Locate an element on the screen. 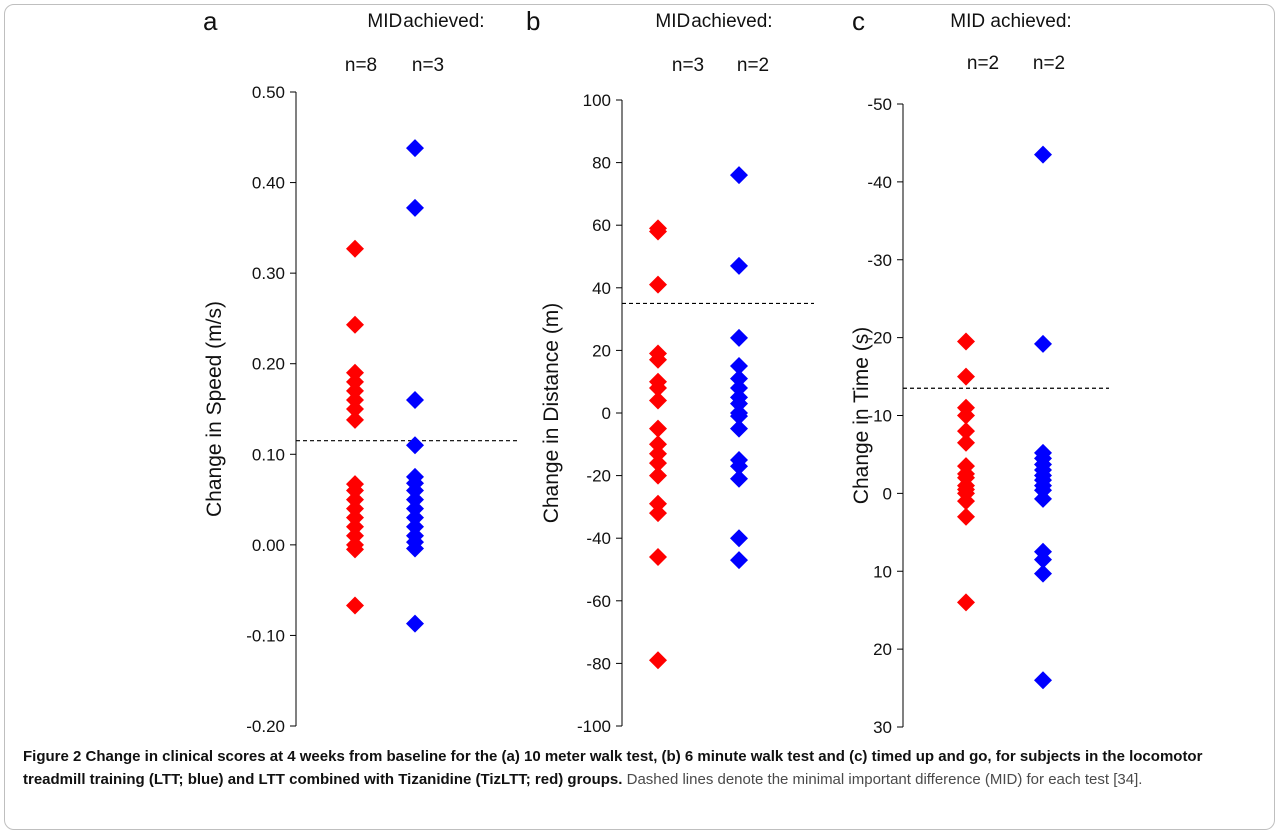 The height and width of the screenshot is (834, 1281). y-tick-label: 30 is located at coordinates (882, 727).